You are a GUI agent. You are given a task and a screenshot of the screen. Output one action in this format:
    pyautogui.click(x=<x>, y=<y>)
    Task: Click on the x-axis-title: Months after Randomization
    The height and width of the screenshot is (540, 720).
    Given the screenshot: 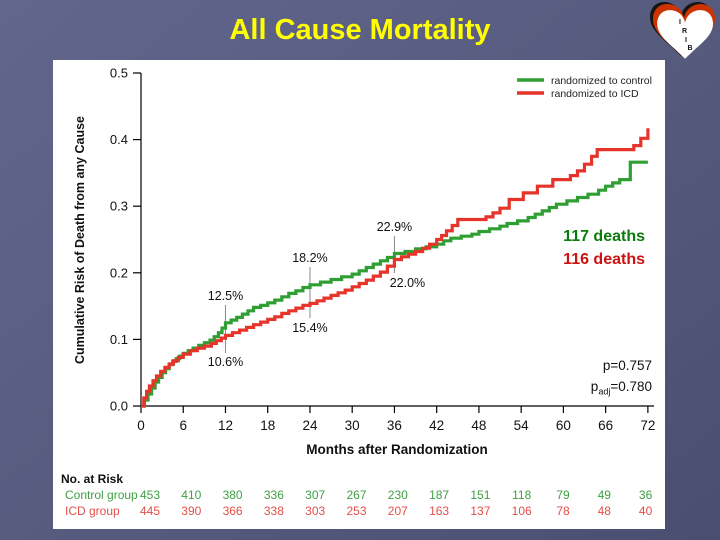 What is the action you would take?
    pyautogui.click(x=397, y=449)
    